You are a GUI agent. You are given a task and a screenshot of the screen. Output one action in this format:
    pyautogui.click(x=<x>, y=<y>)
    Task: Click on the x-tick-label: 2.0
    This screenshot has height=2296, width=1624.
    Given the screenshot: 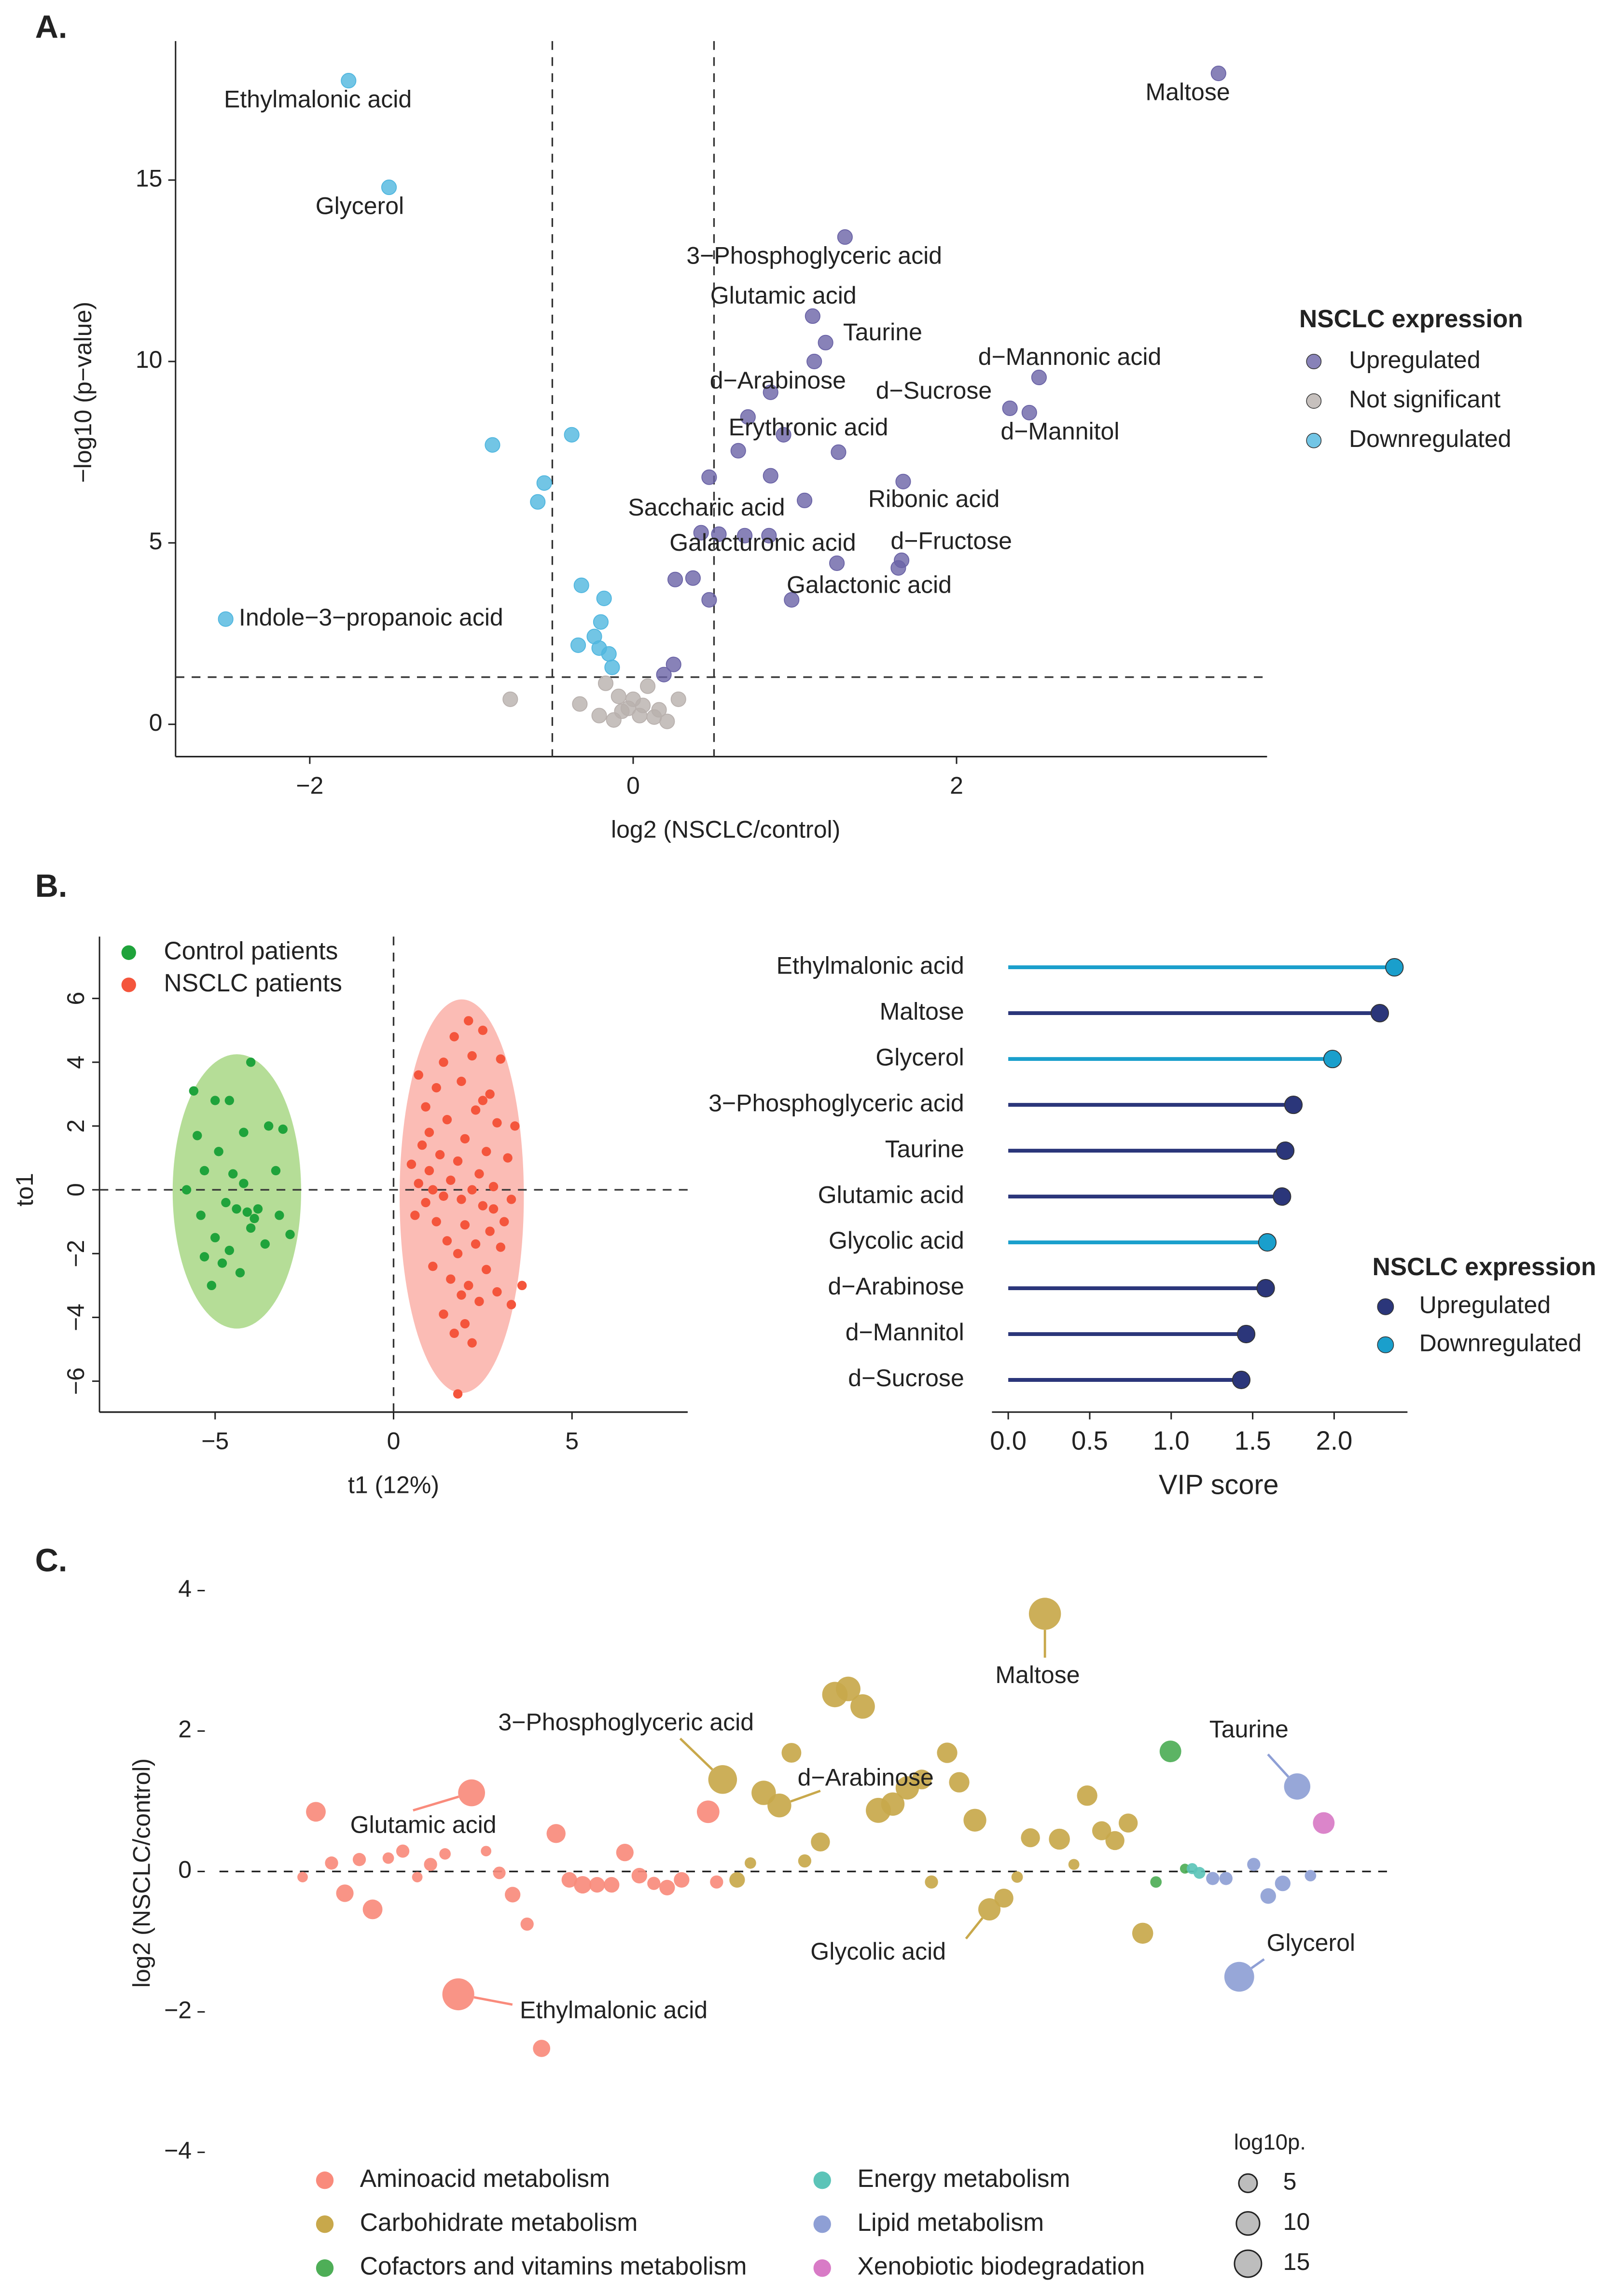 What is the action you would take?
    pyautogui.click(x=1334, y=1441)
    